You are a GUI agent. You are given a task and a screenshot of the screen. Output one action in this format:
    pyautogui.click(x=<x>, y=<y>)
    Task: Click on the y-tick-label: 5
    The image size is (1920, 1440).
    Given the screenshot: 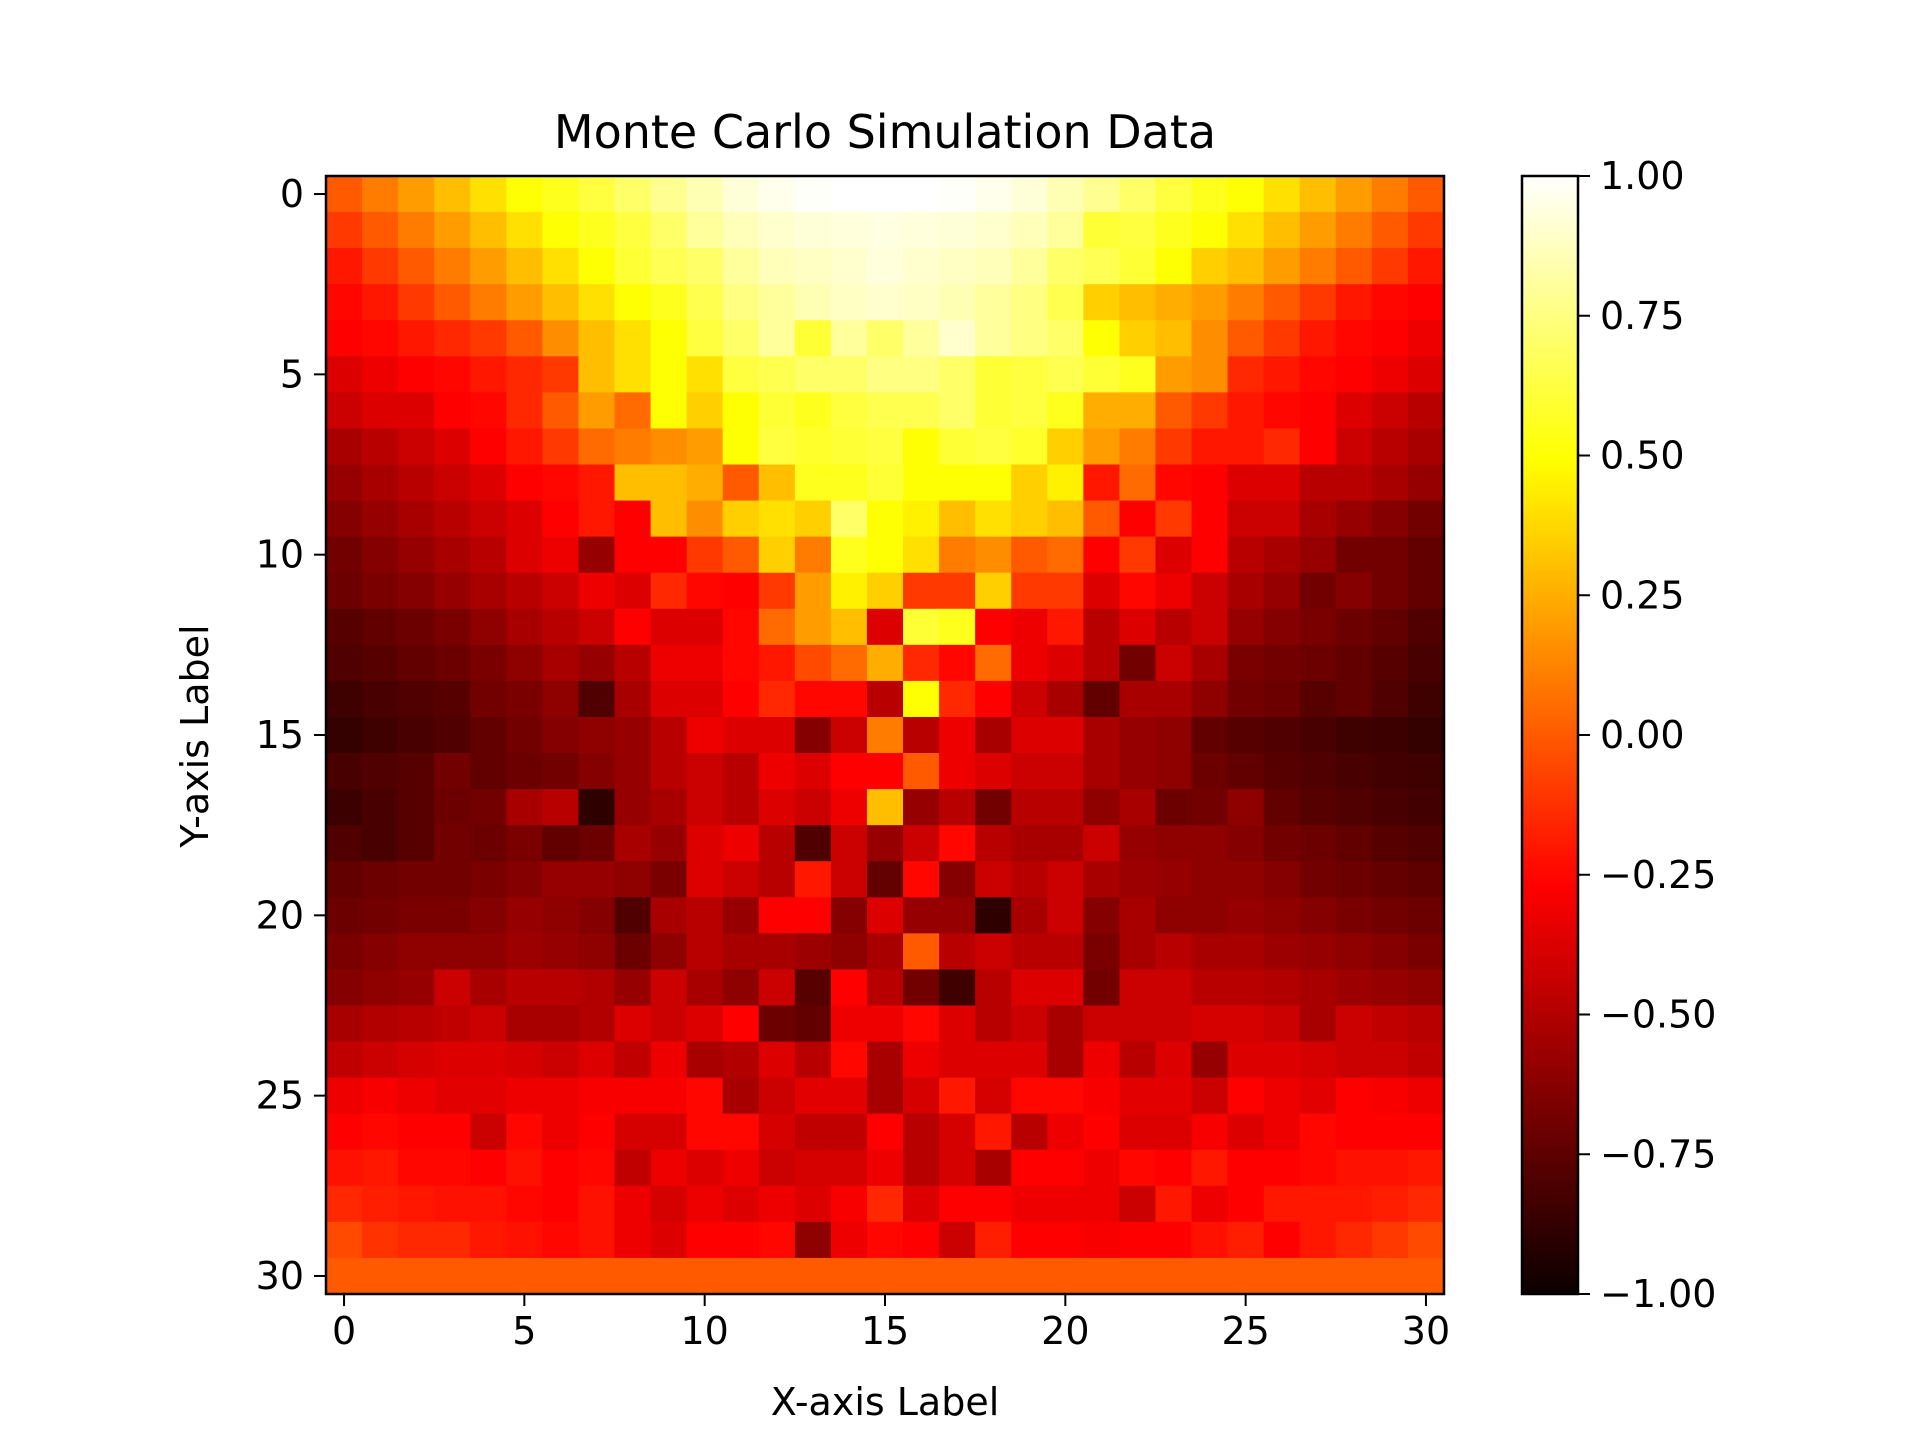 What is the action you would take?
    pyautogui.click(x=292, y=374)
    